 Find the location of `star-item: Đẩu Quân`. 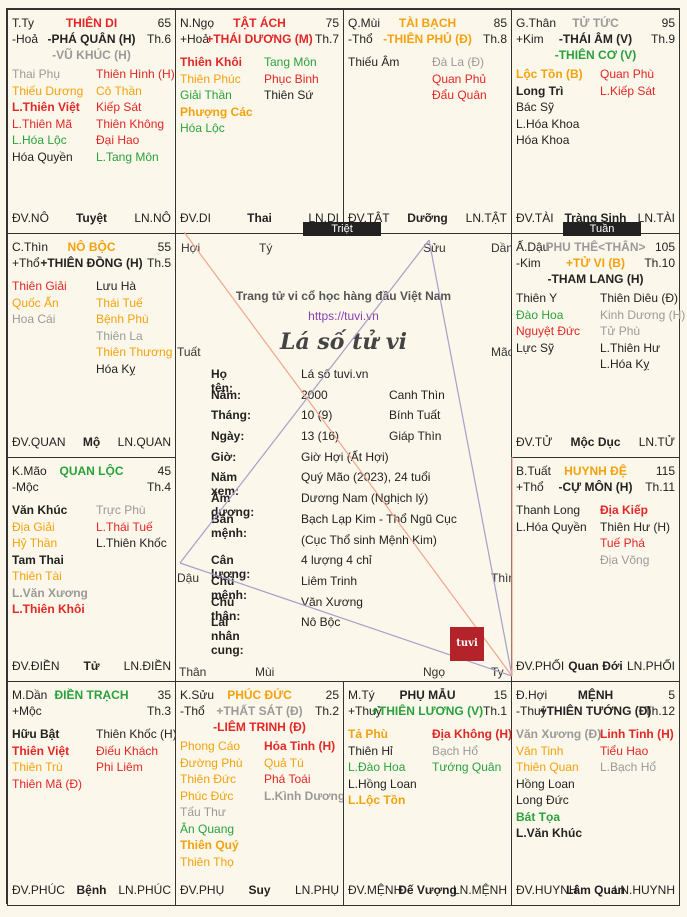

star-item: Đẩu Quân is located at coordinates (459, 95).